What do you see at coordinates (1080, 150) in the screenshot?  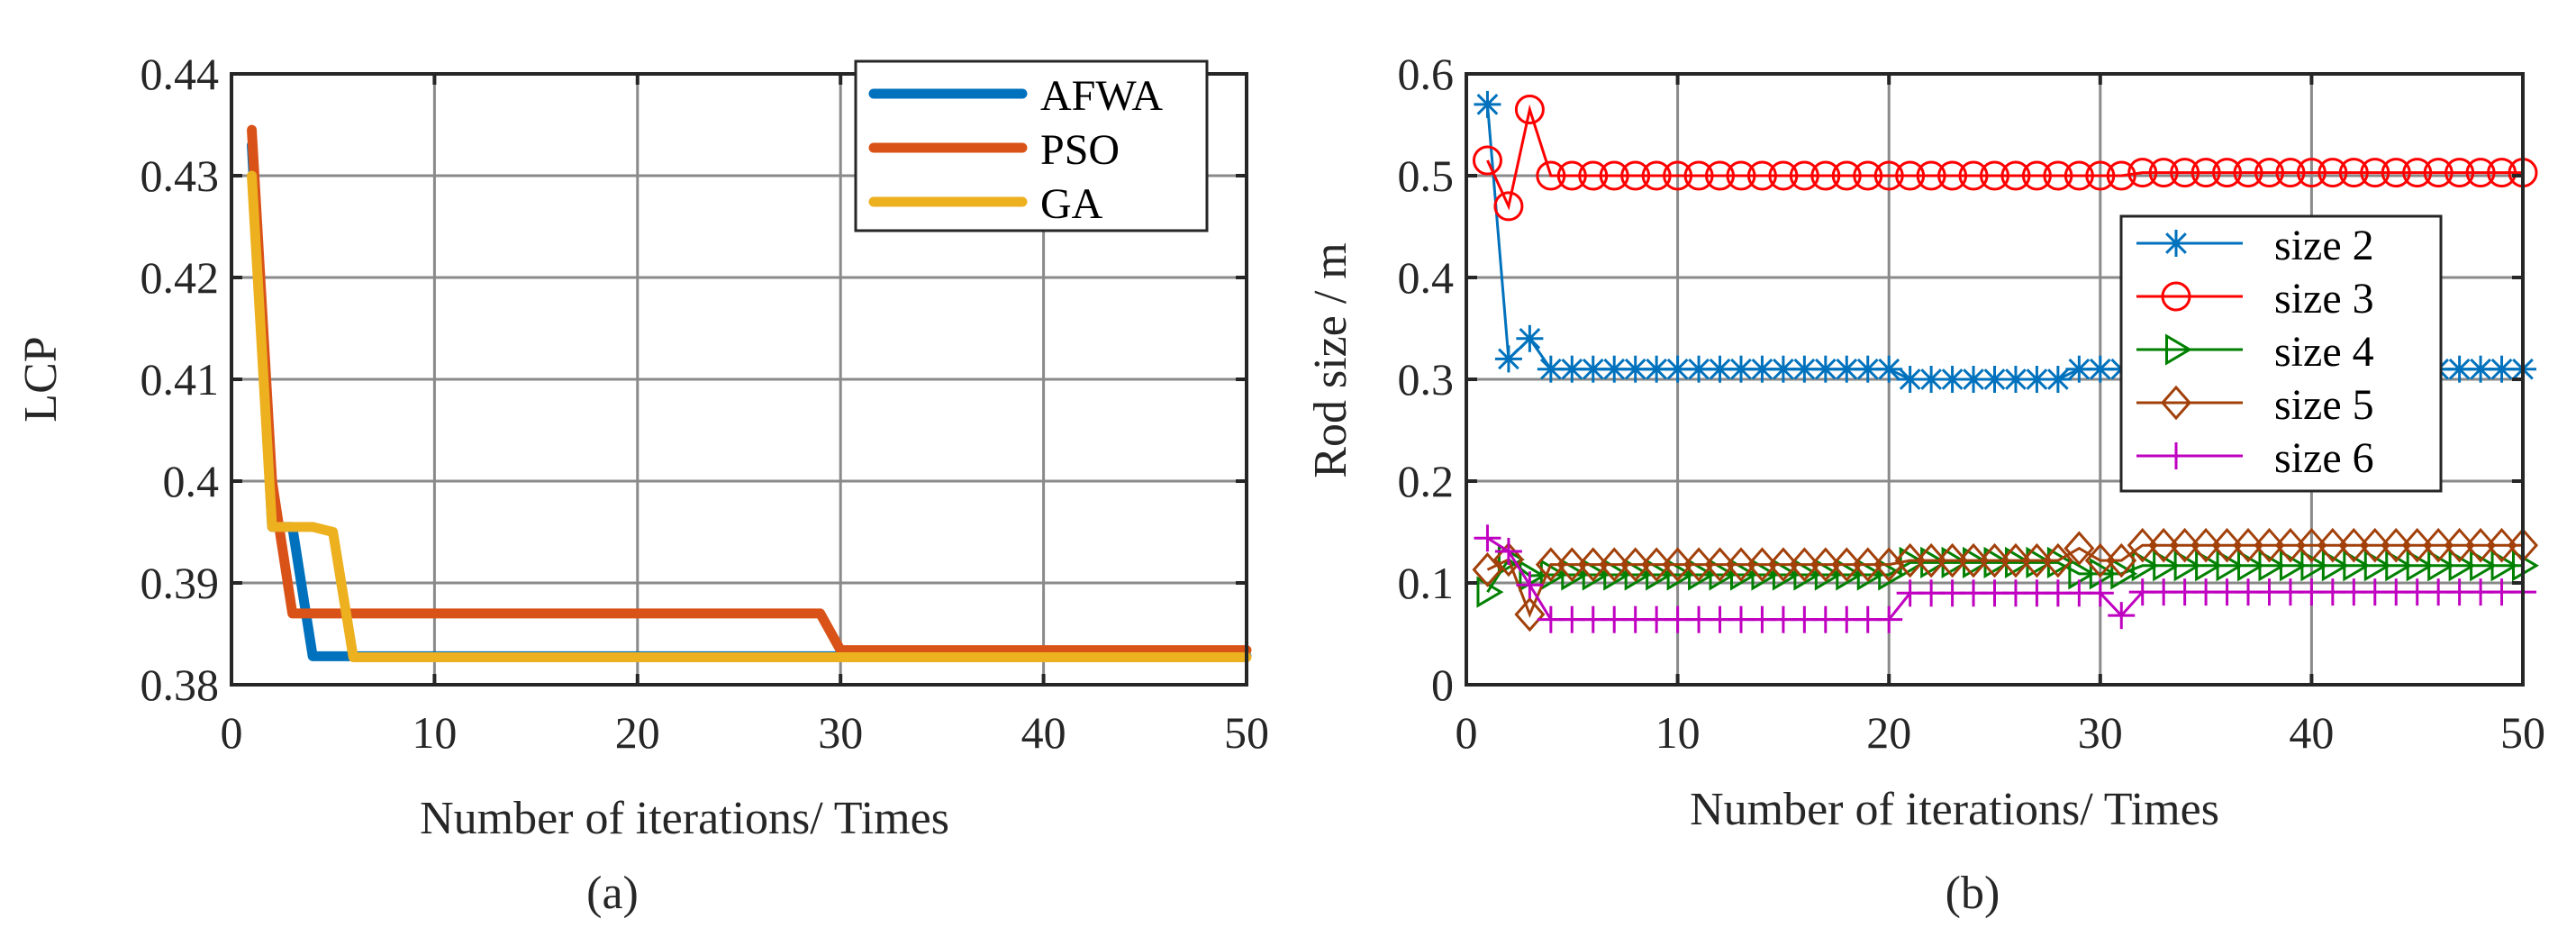 I see `legend-label: PSO` at bounding box center [1080, 150].